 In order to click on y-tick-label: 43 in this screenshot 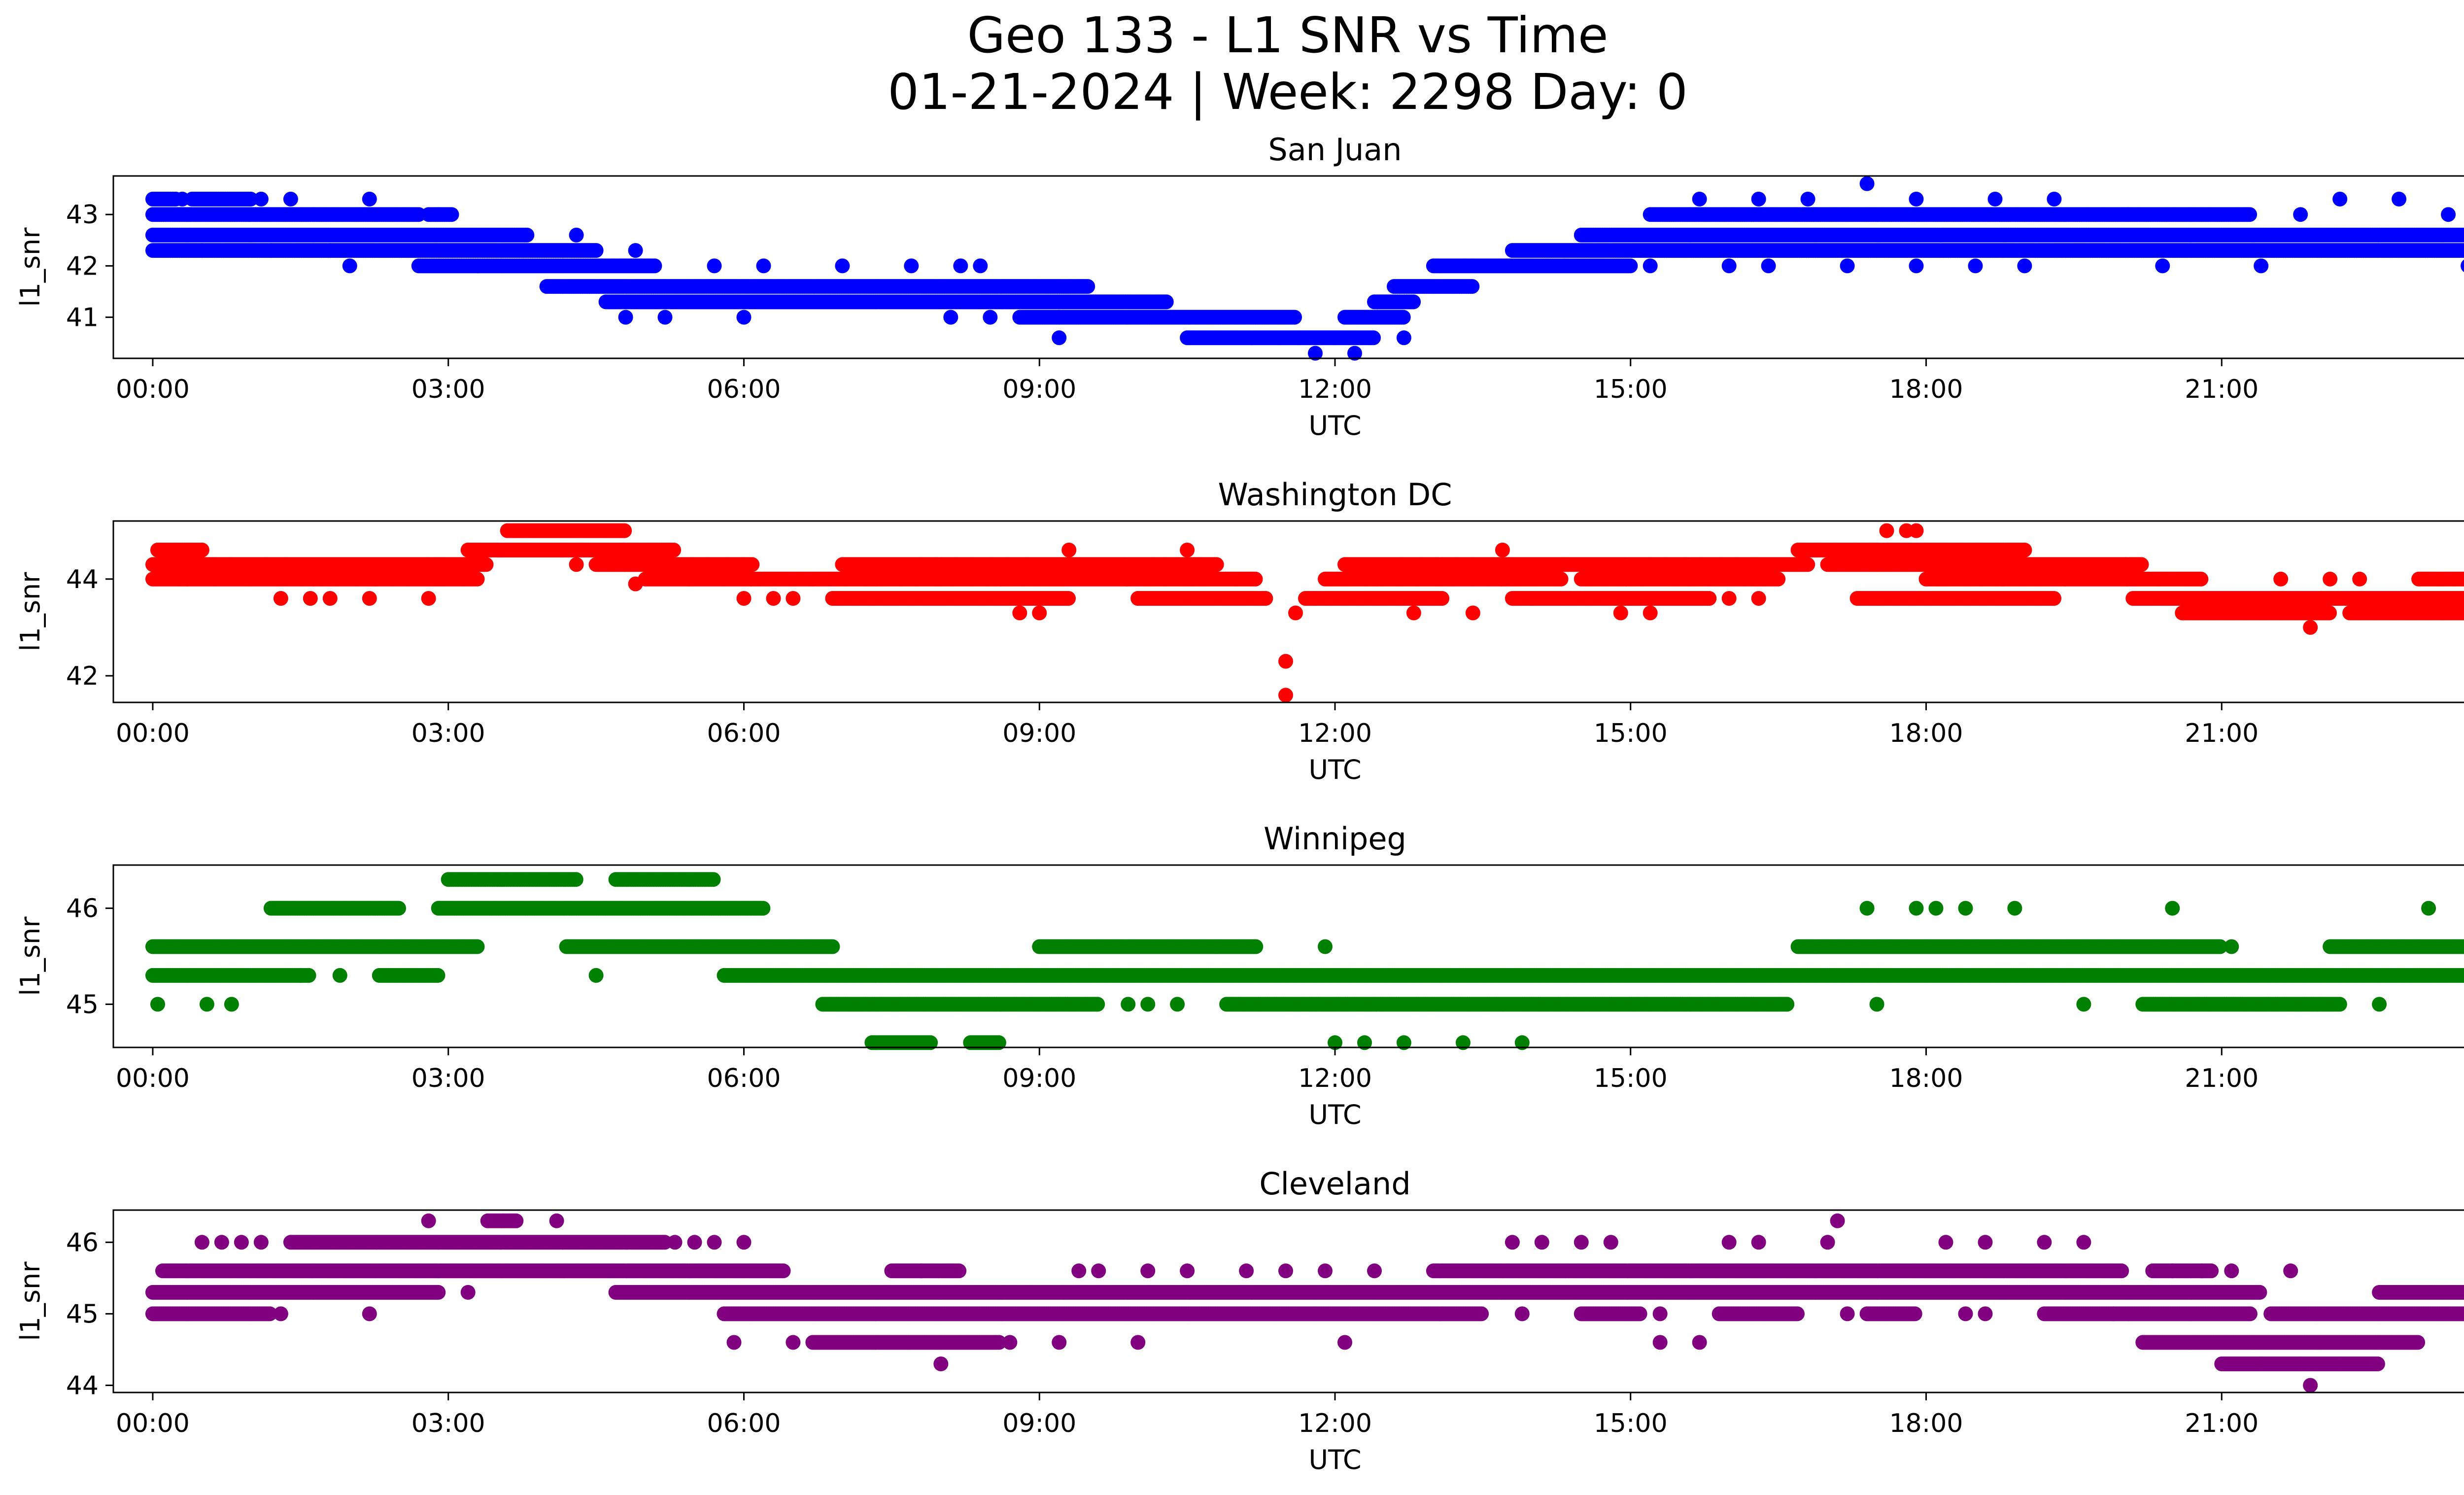, I will do `click(82, 215)`.